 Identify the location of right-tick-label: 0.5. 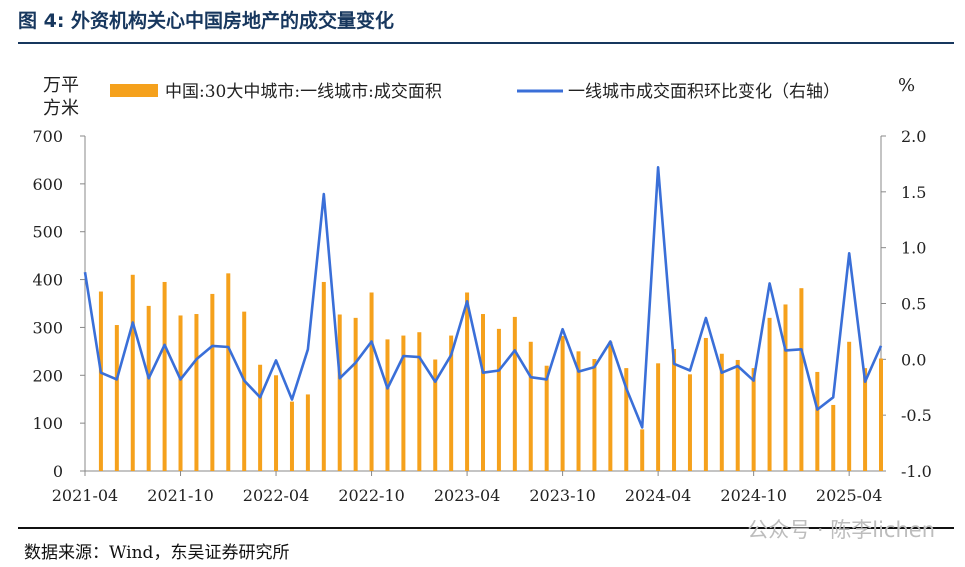
(913, 304).